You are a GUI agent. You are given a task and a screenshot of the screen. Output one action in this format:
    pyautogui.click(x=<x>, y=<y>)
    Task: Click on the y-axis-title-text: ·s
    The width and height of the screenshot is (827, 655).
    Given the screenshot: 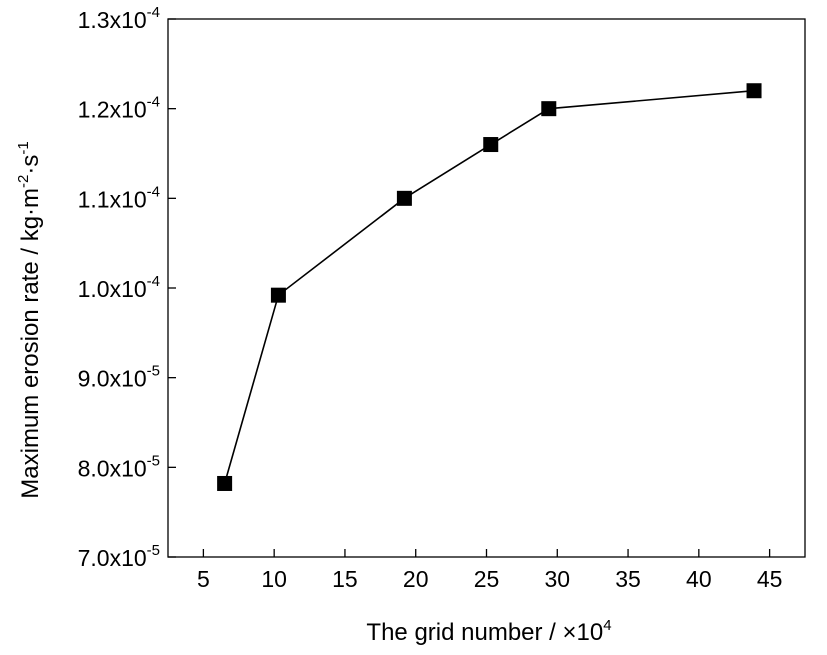 What is the action you would take?
    pyautogui.click(x=30, y=165)
    